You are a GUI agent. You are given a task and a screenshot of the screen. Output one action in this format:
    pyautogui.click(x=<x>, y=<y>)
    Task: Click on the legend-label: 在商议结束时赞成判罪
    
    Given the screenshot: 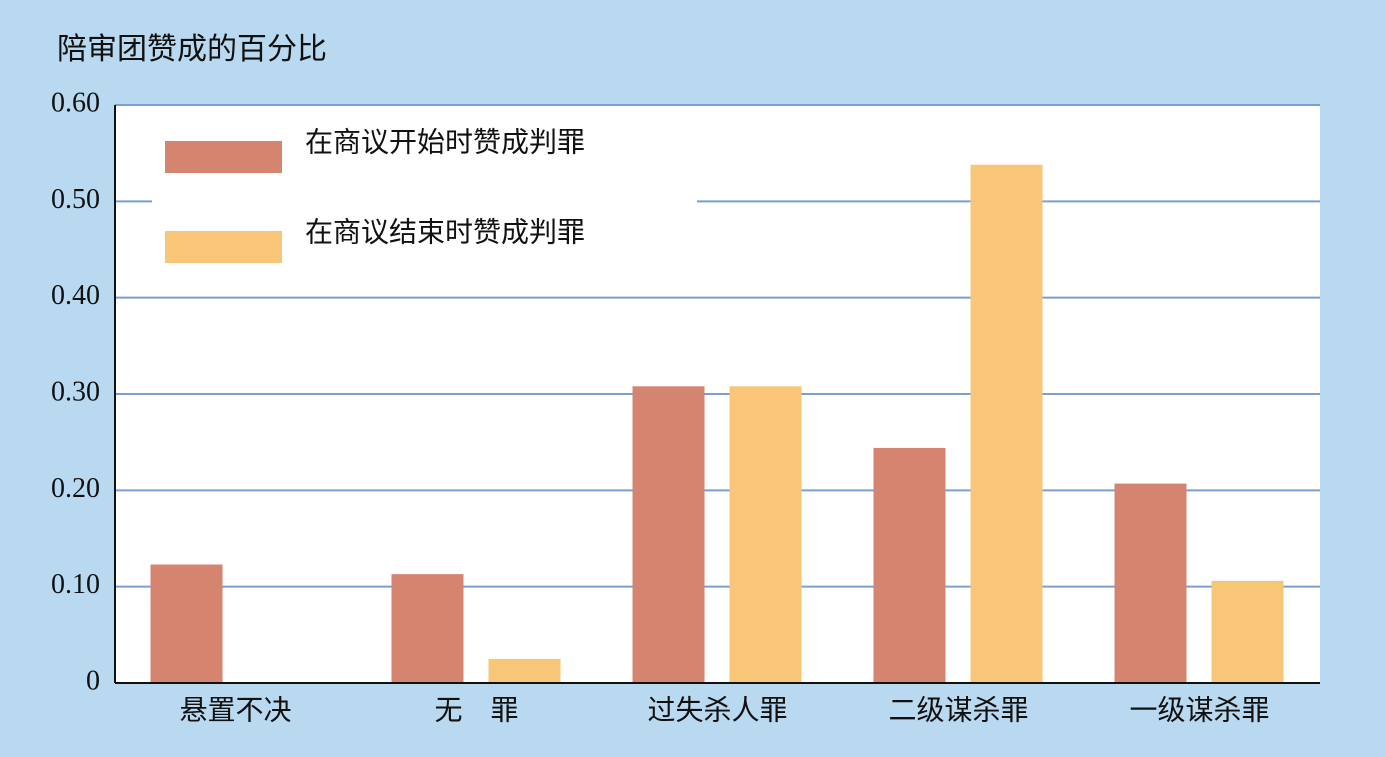 What is the action you would take?
    pyautogui.click(x=445, y=232)
    